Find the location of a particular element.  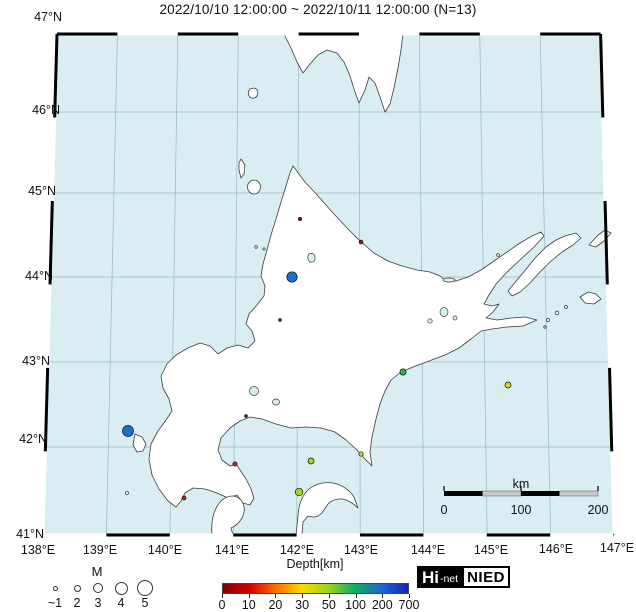

hinet-logo-net: -net is located at coordinates (449, 578).